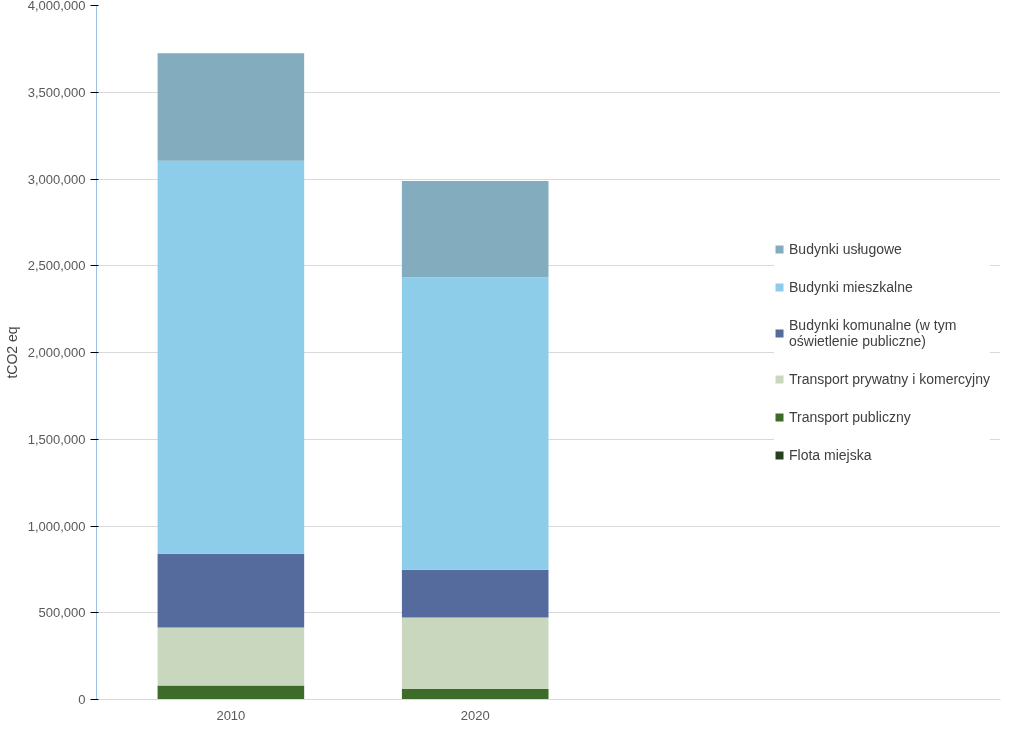 Image resolution: width=1012 pixels, height=729 pixels. I want to click on y-tick-label: 1,500,000, so click(56, 439).